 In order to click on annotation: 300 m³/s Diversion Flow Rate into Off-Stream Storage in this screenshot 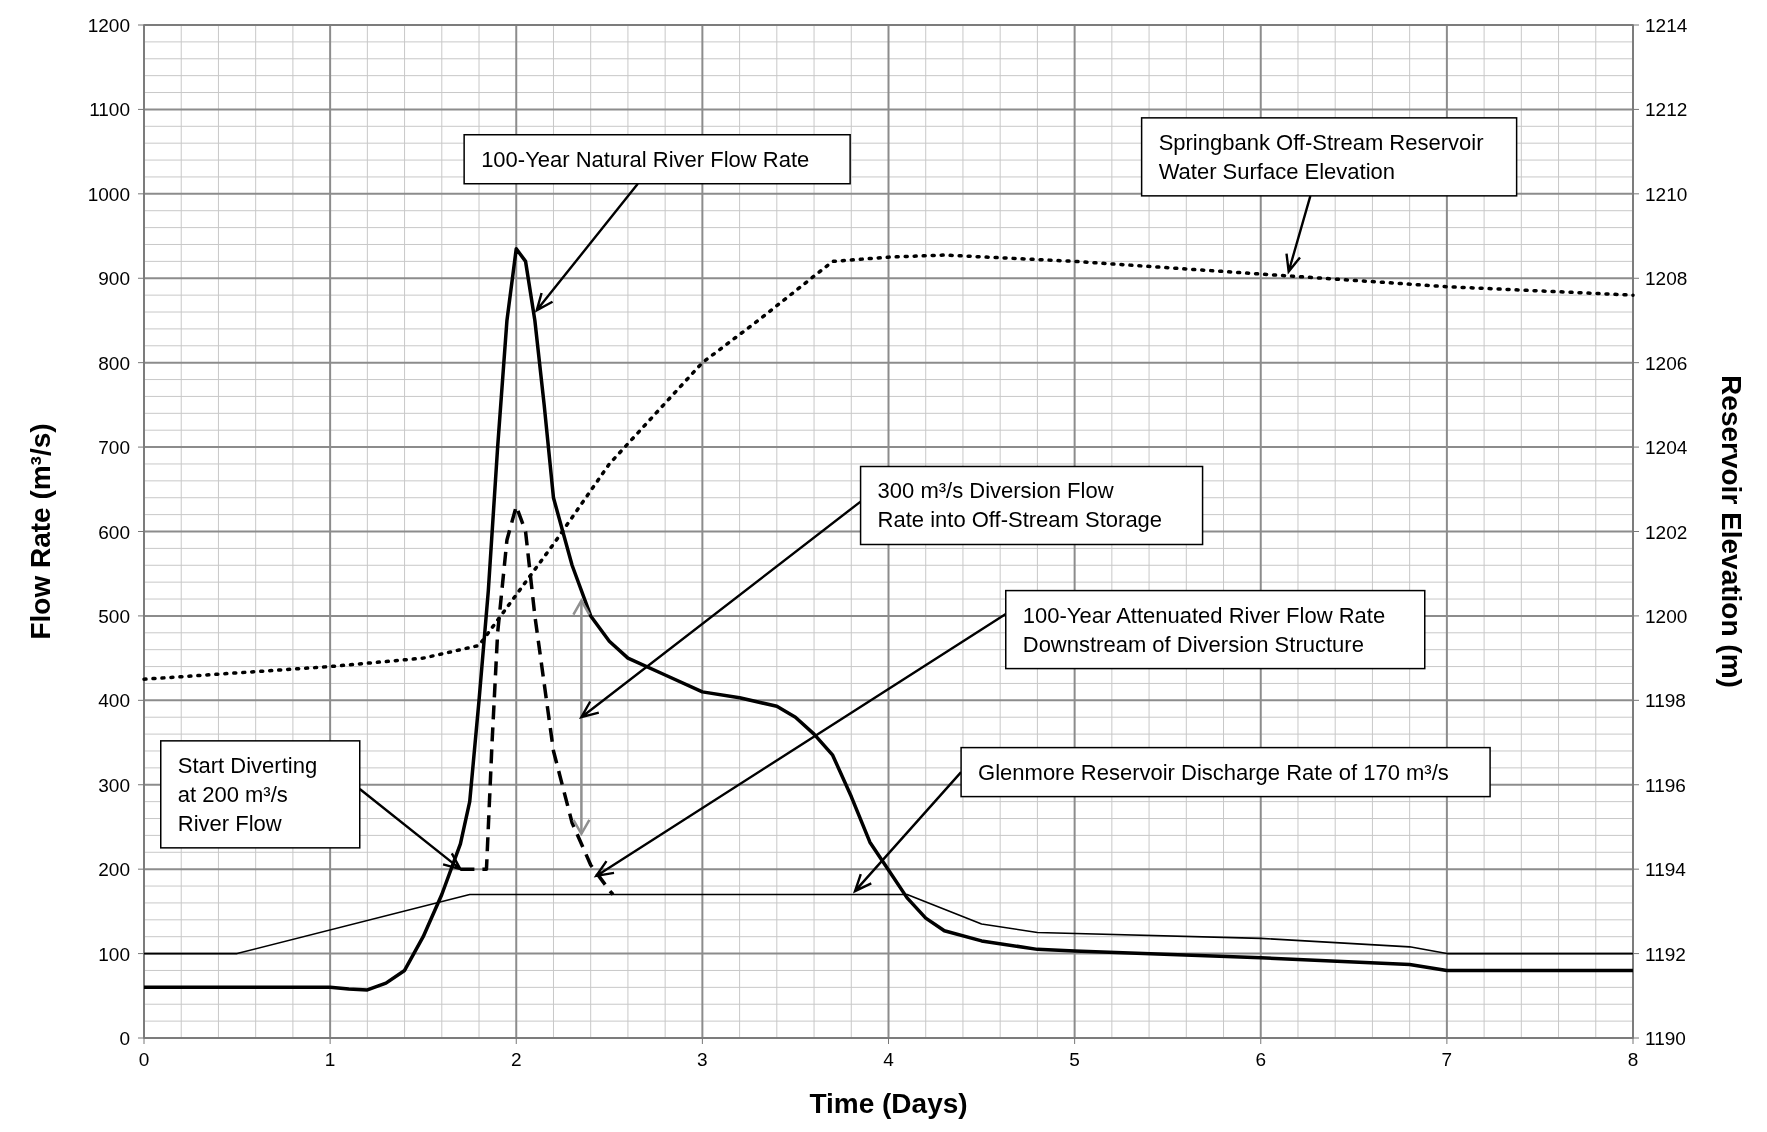, I will do `click(1020, 505)`.